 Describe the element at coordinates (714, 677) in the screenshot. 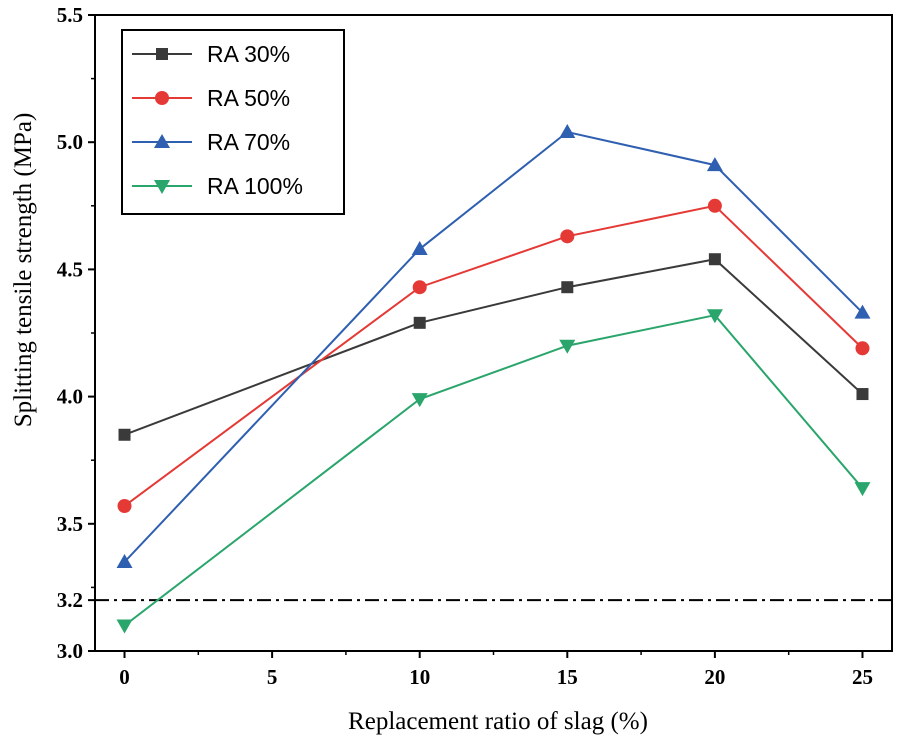

I see `x-tick-label: 20` at that location.